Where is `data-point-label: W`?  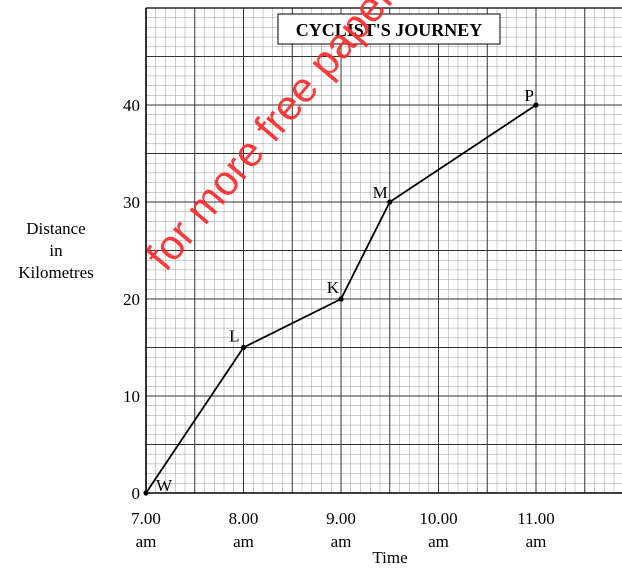 data-point-label: W is located at coordinates (164, 485).